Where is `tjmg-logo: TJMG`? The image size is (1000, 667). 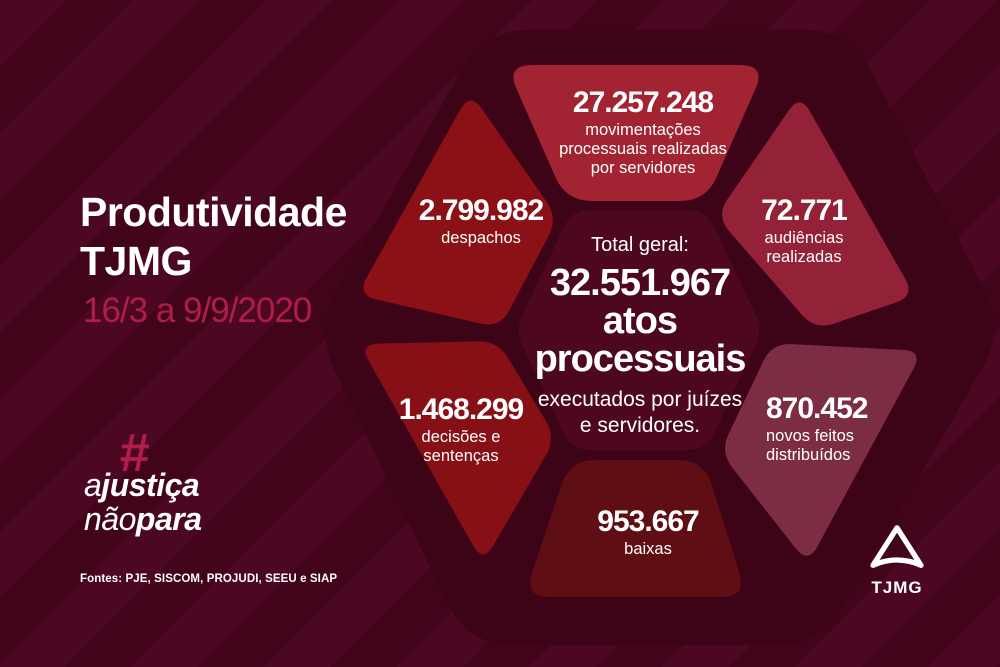 tjmg-logo: TJMG is located at coordinates (897, 561).